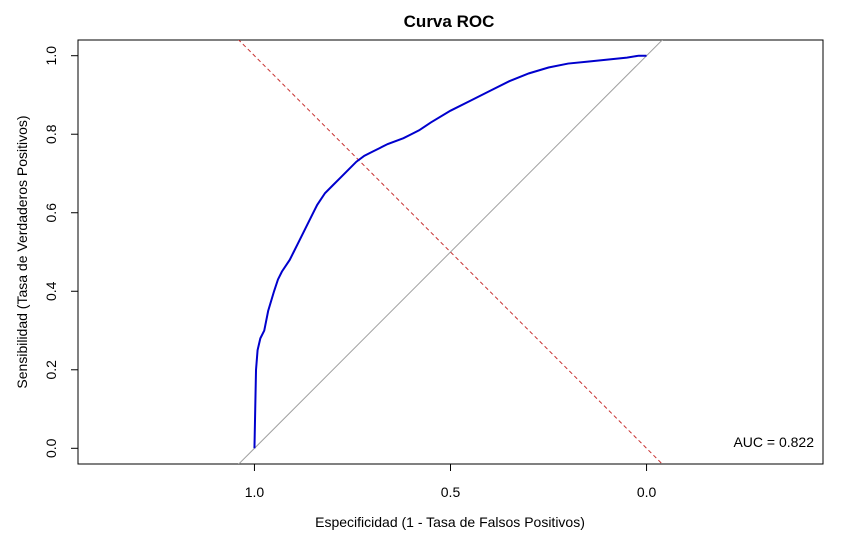  I want to click on y-tick-label: 0.2, so click(51, 370).